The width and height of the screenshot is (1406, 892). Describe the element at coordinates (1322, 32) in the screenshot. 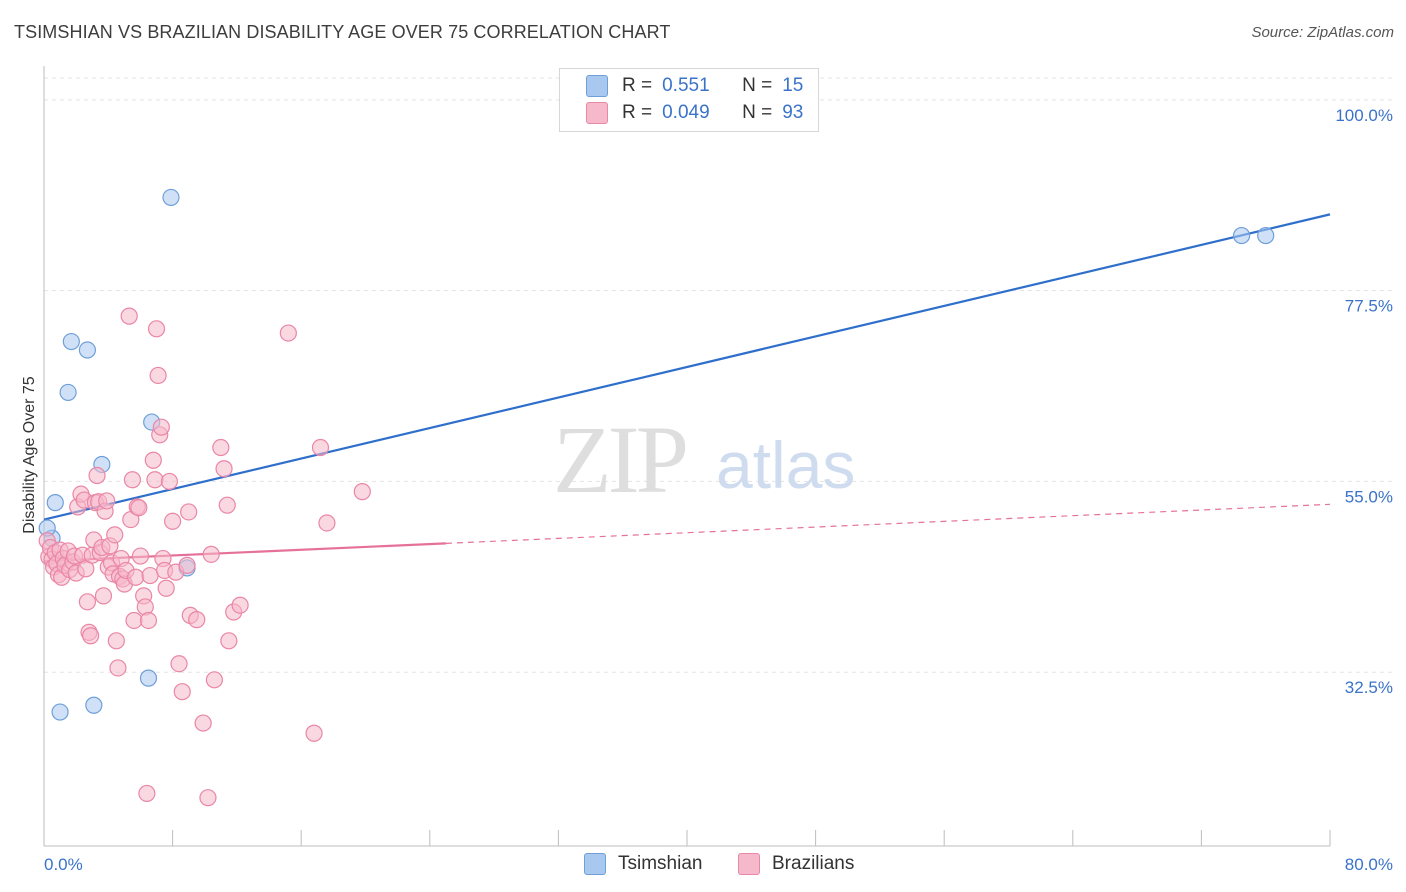

I see `source-label: Source: ZipAtlas.com` at that location.